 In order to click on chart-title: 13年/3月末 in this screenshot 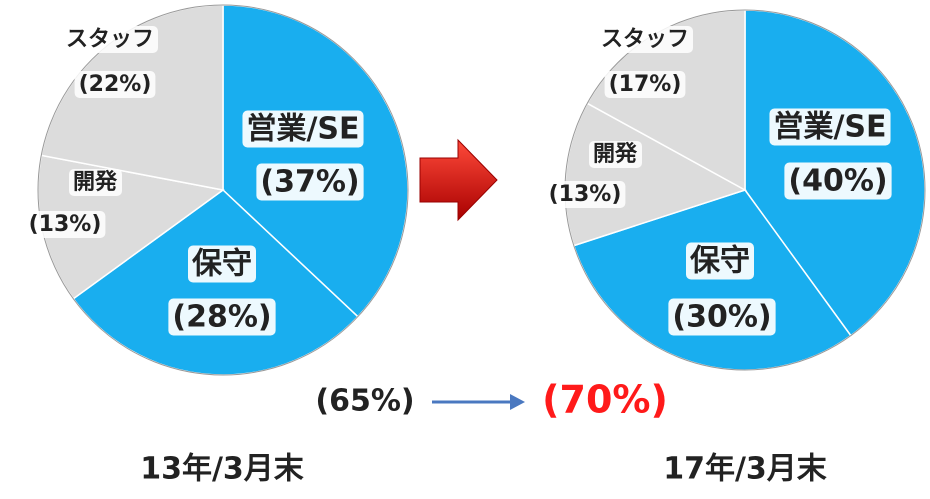, I will do `click(222, 469)`.